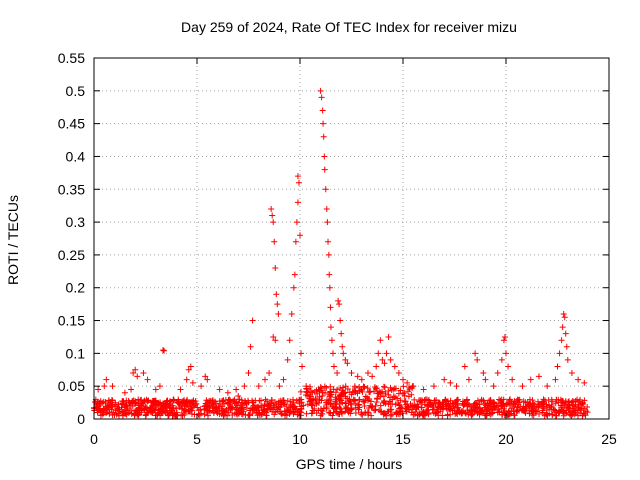 This screenshot has width=640, height=480. I want to click on x-tick-label: 0, so click(94, 439).